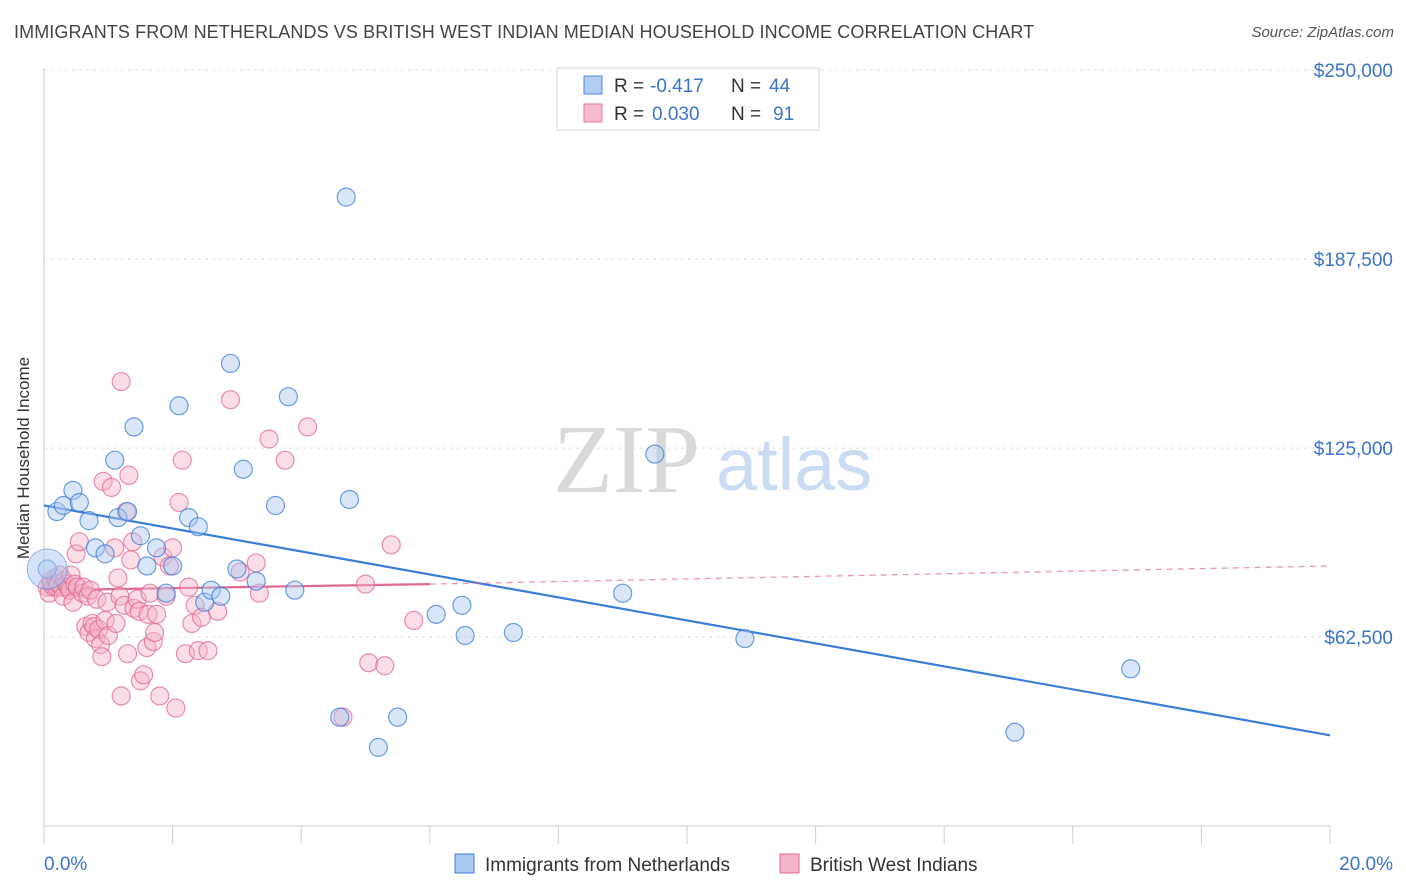  Describe the element at coordinates (712, 460) in the screenshot. I see `watermark: ZIP atlas` at that location.